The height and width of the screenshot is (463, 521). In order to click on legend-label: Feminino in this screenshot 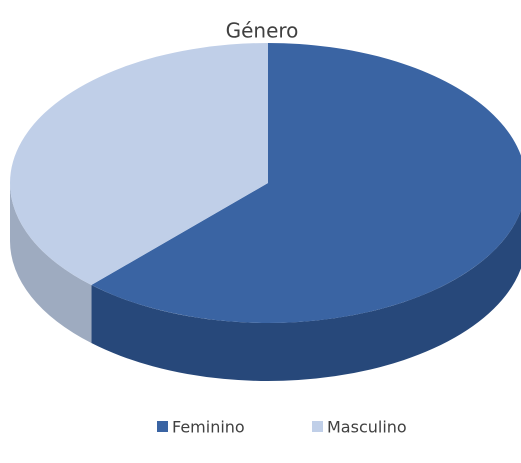, I will do `click(208, 427)`.